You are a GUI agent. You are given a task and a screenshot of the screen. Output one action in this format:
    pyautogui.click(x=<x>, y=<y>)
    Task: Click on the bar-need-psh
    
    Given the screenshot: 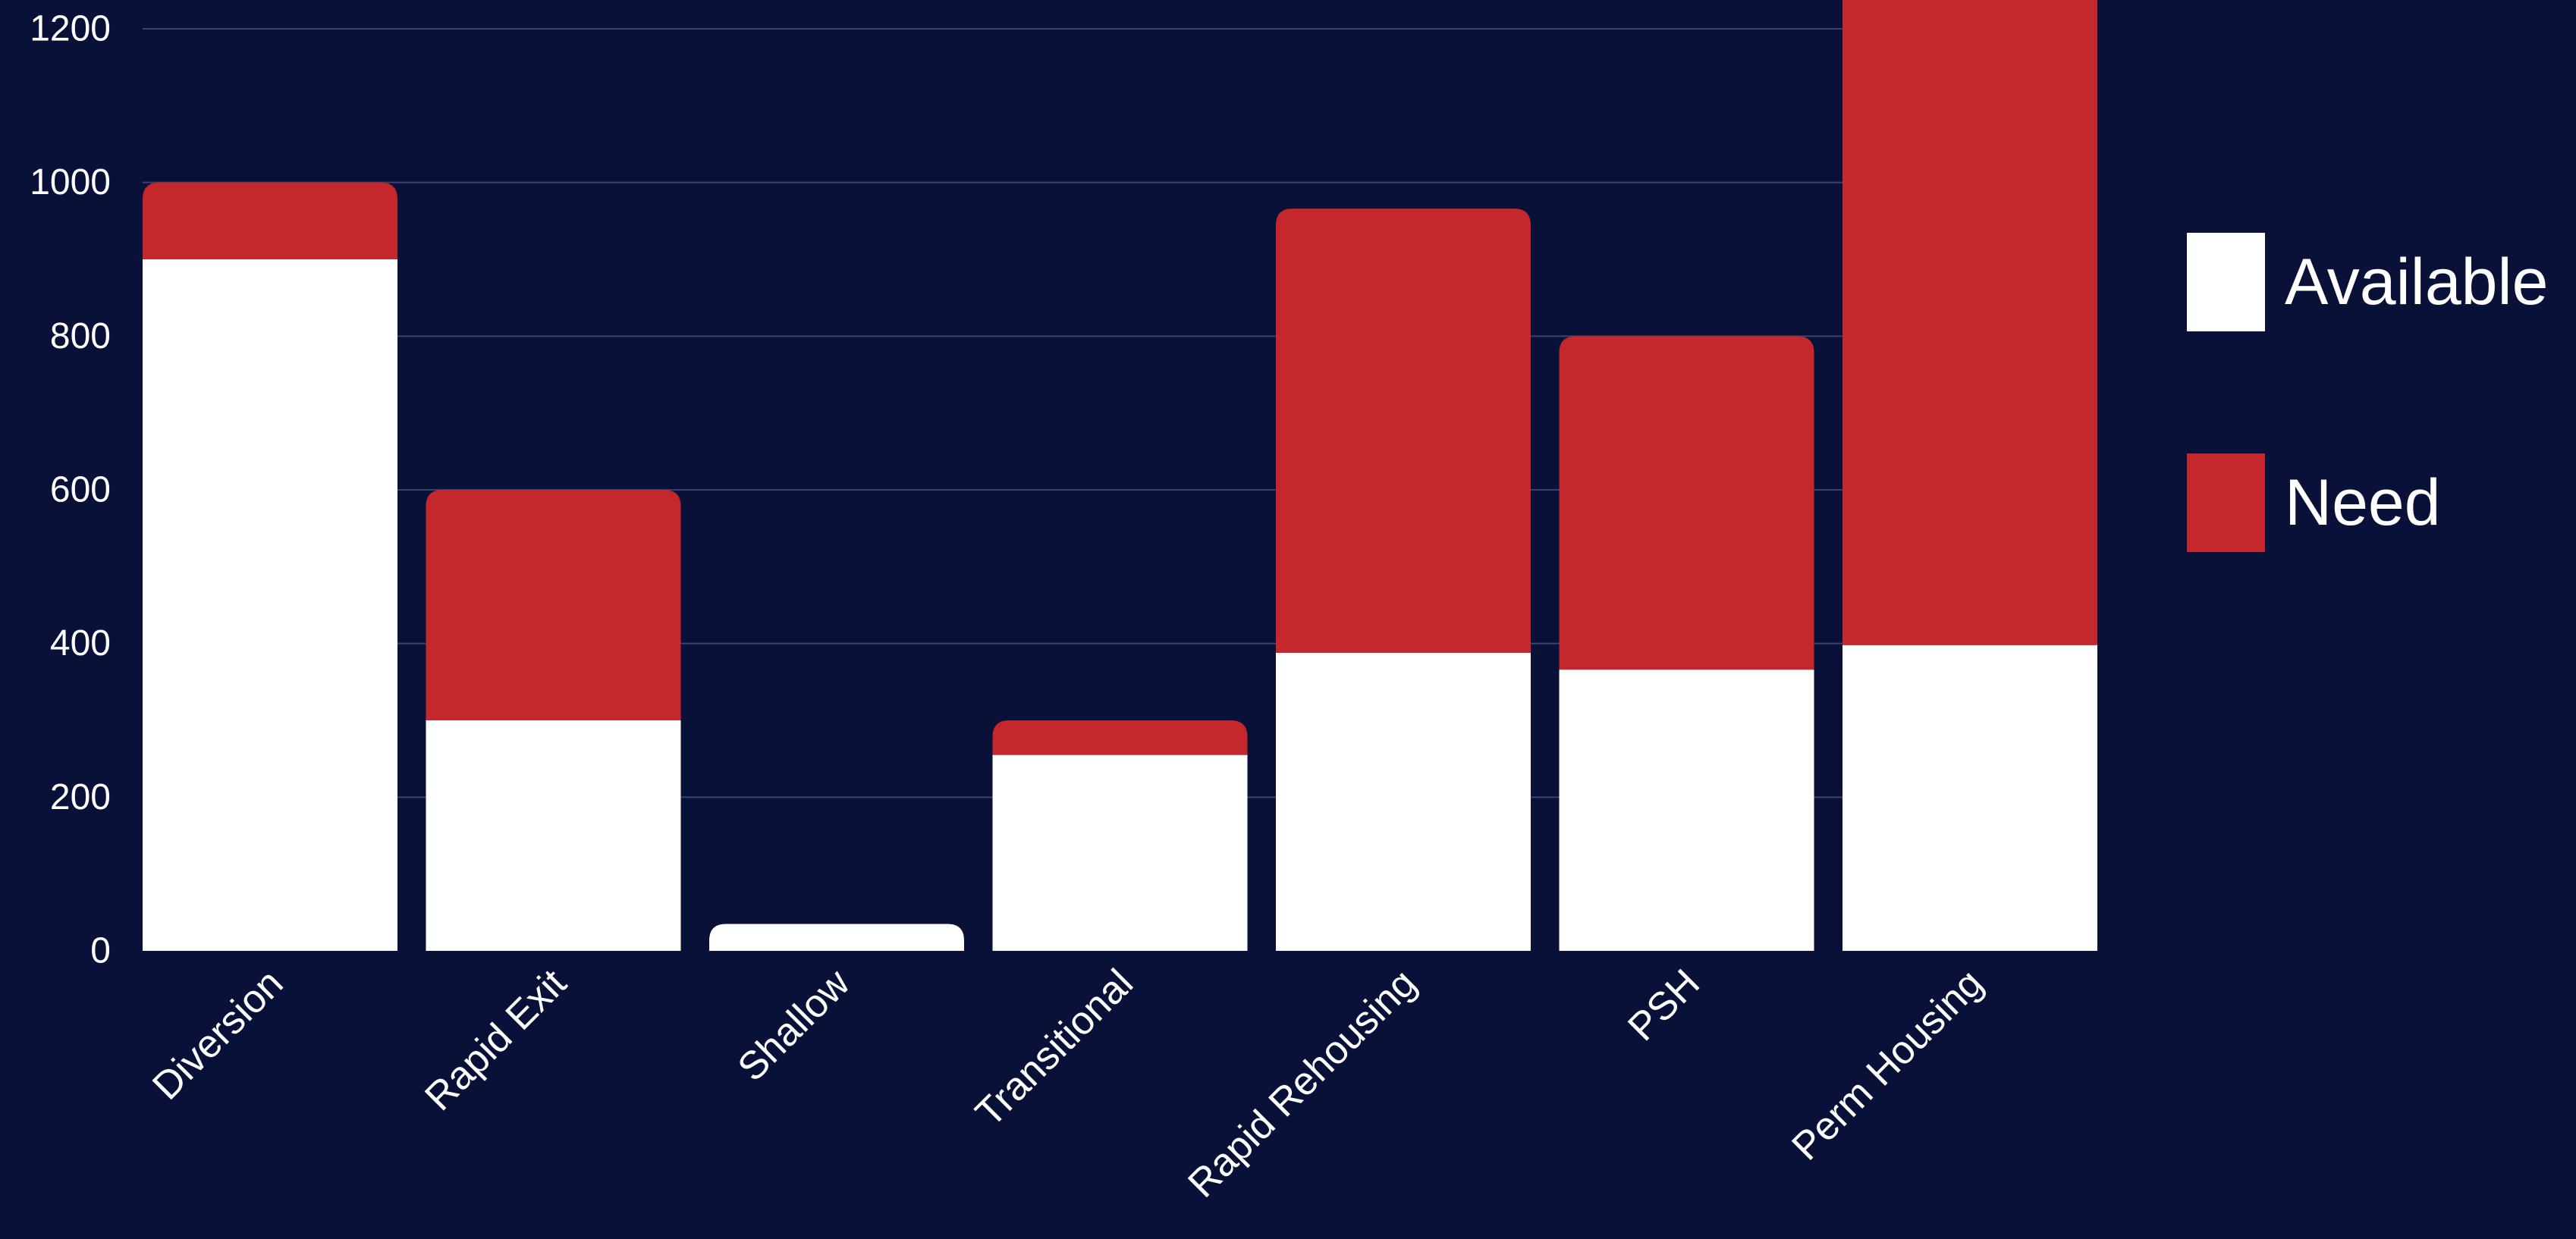 What is the action you would take?
    pyautogui.click(x=1686, y=503)
    